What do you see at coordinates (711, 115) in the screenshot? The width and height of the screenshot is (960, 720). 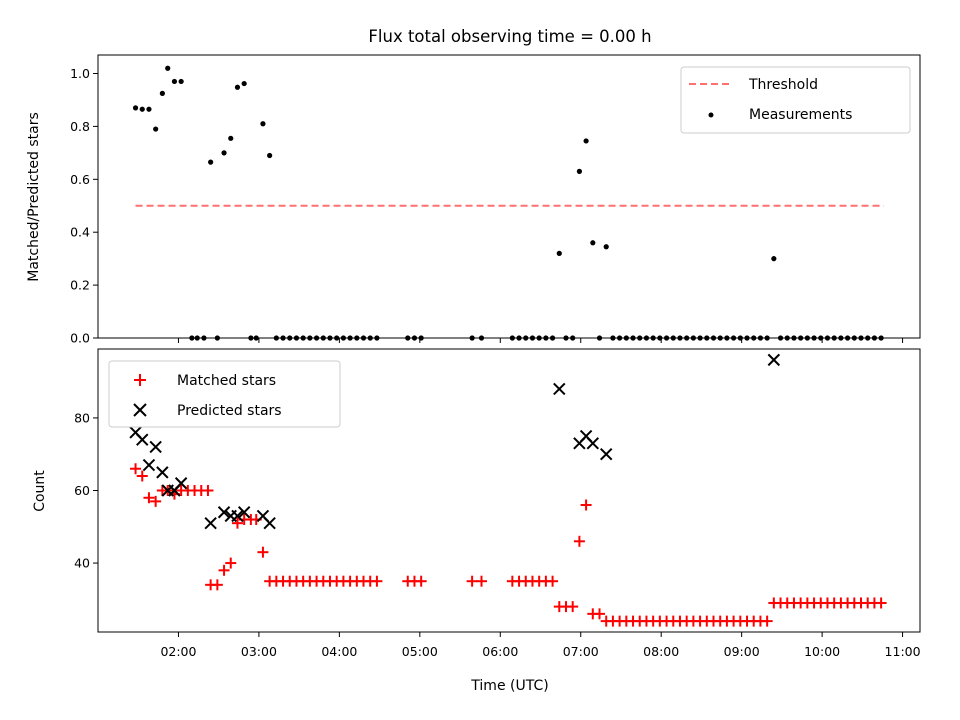 I see `legend-measurements-swatch` at bounding box center [711, 115].